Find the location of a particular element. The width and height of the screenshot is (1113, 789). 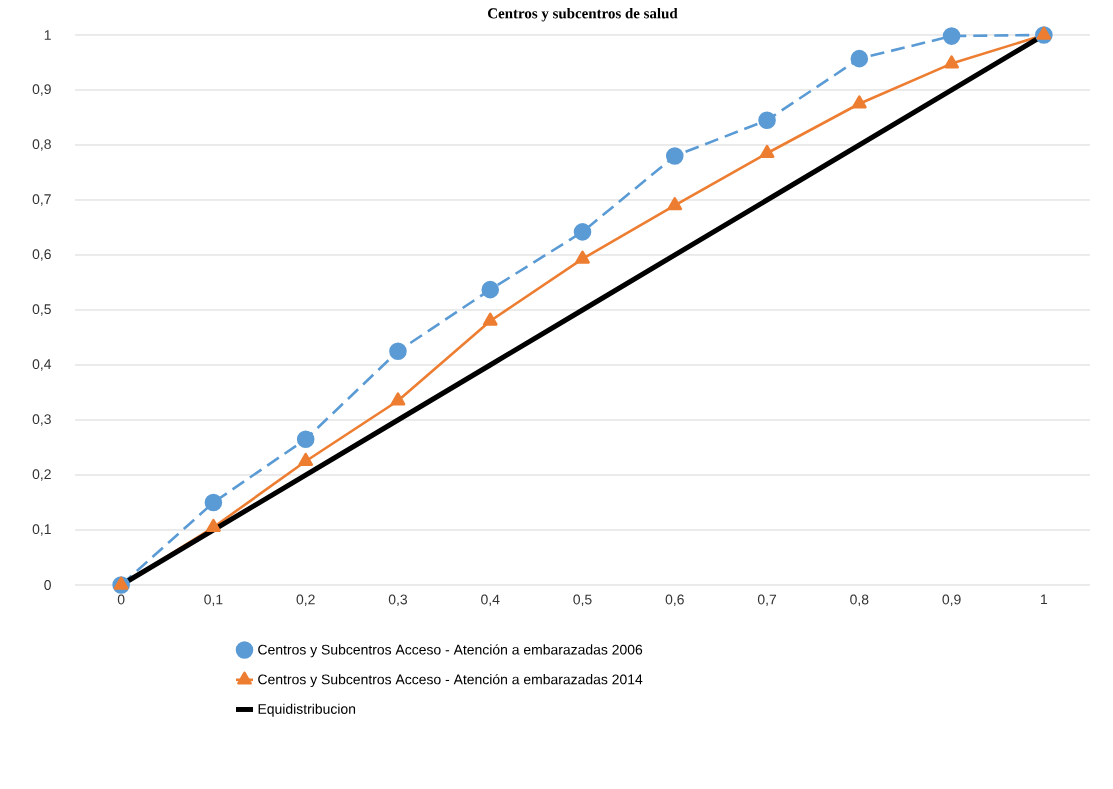

x-tick-label: 0,4 is located at coordinates (490, 600).